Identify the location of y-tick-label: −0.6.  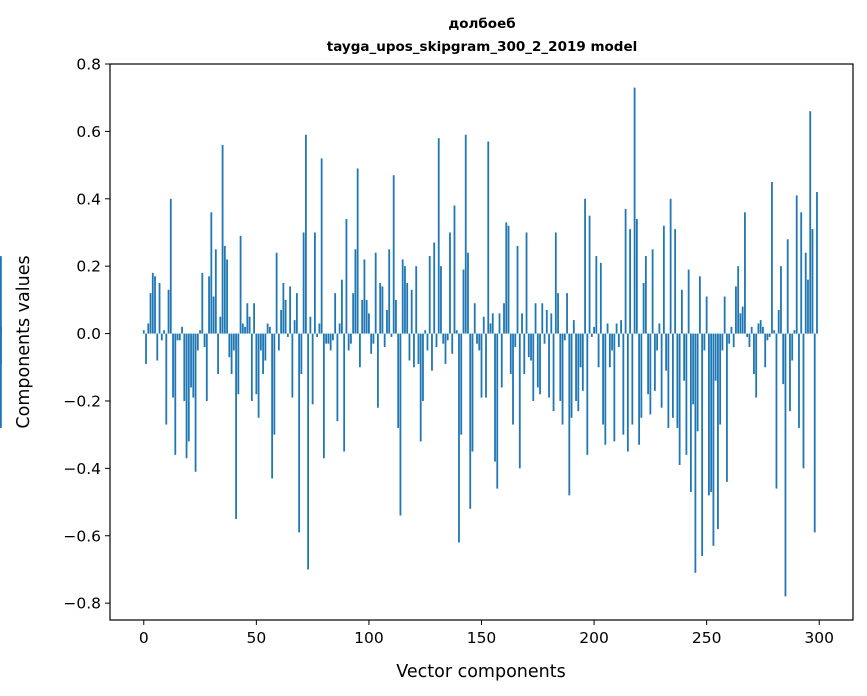
(82, 536).